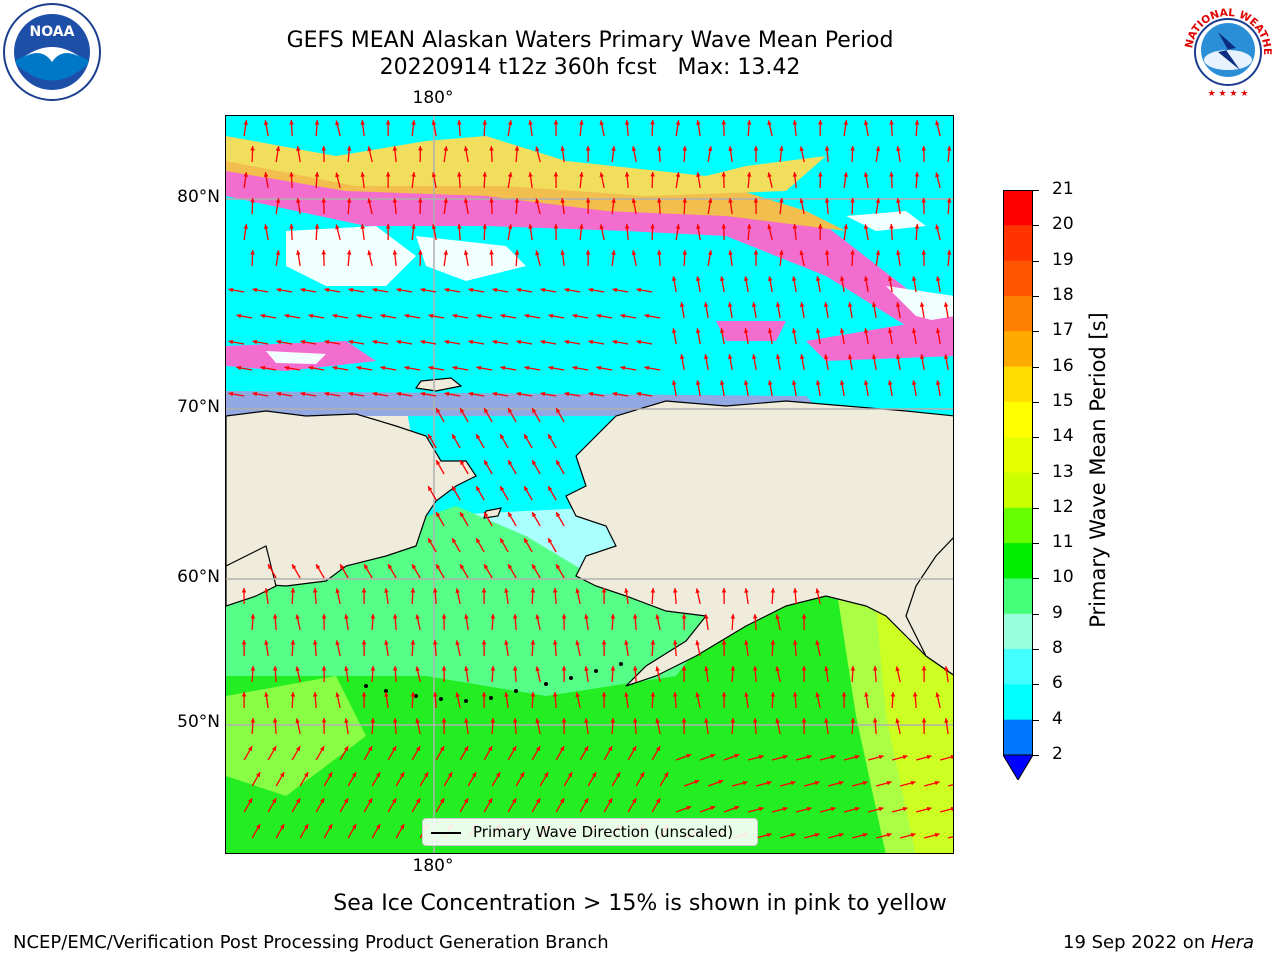 The width and height of the screenshot is (1280, 960). Describe the element at coordinates (1063, 189) in the screenshot. I see `colorbar-tick-label: 21` at that location.